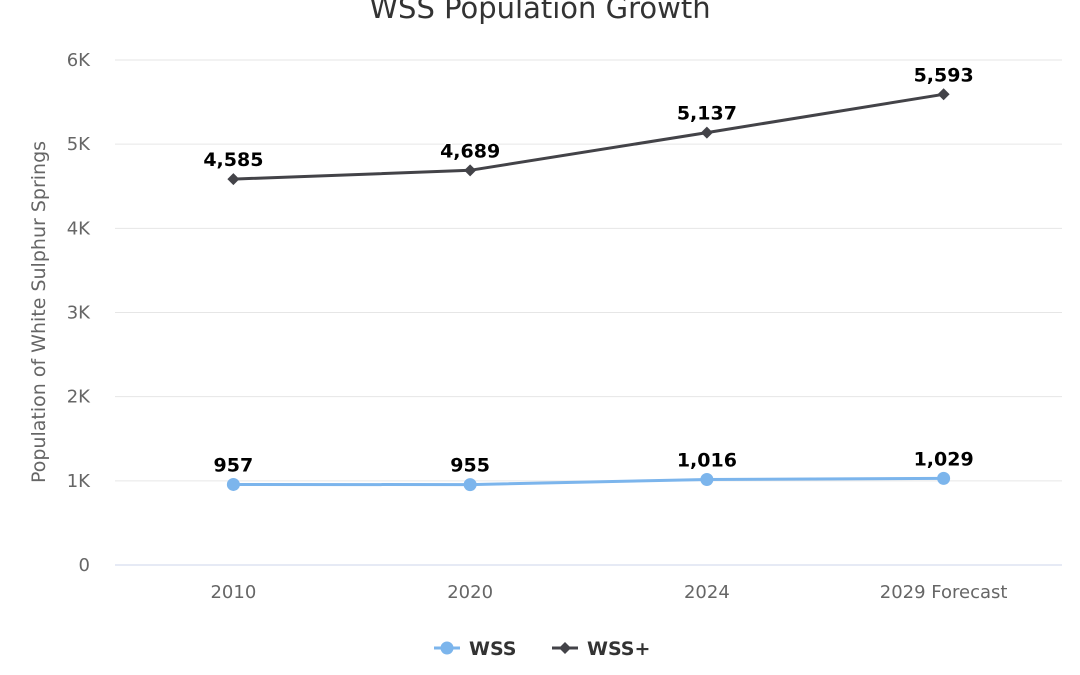  Describe the element at coordinates (618, 649) in the screenshot. I see `legend-label-wss-plus: WSS+` at that location.